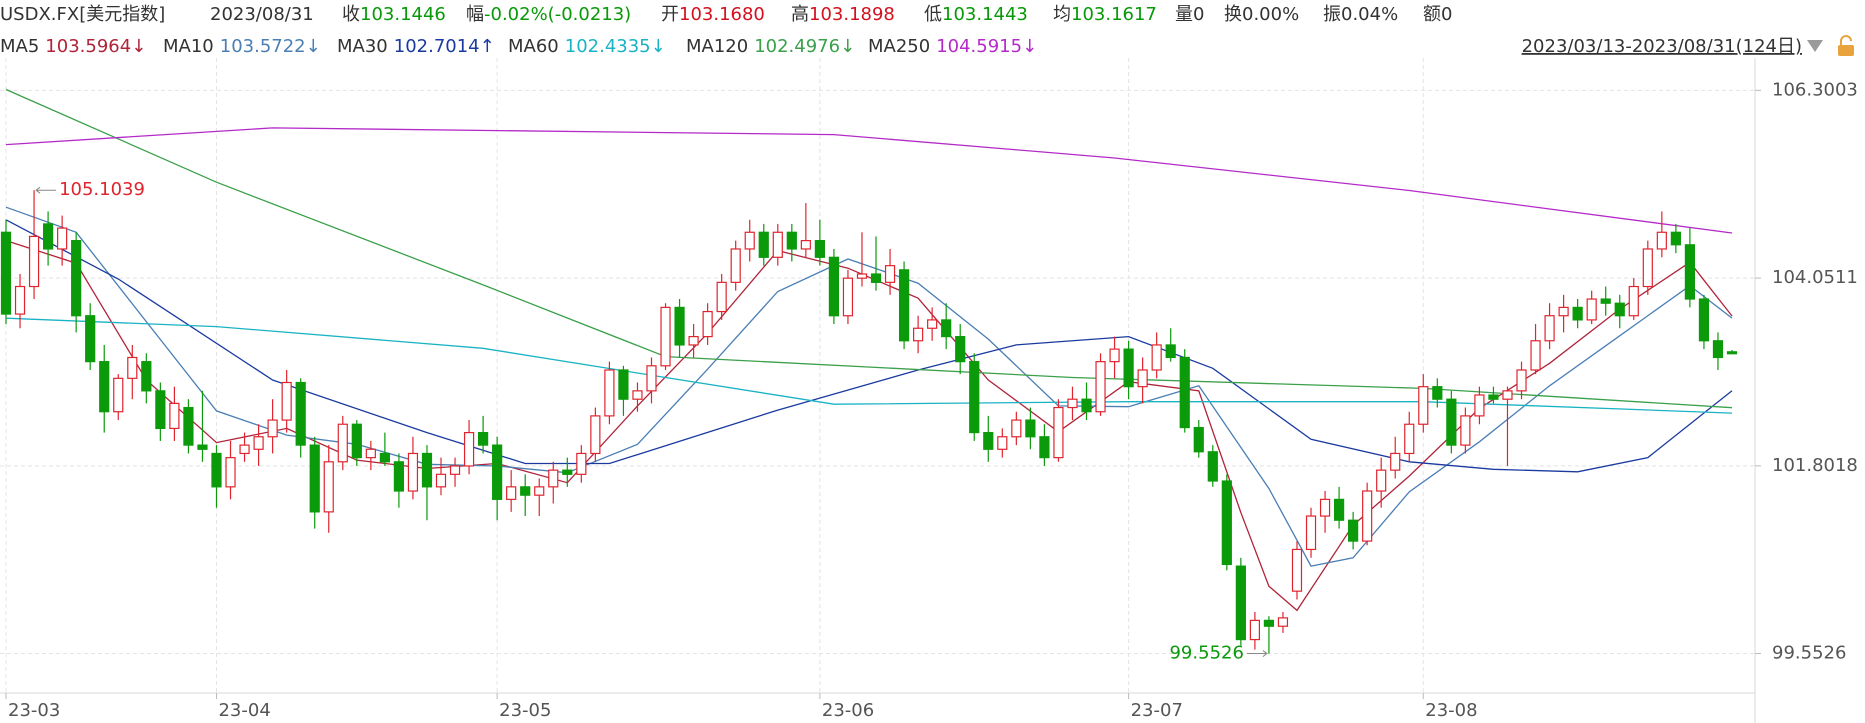  I want to click on legend-trend: ↑, so click(487, 46).